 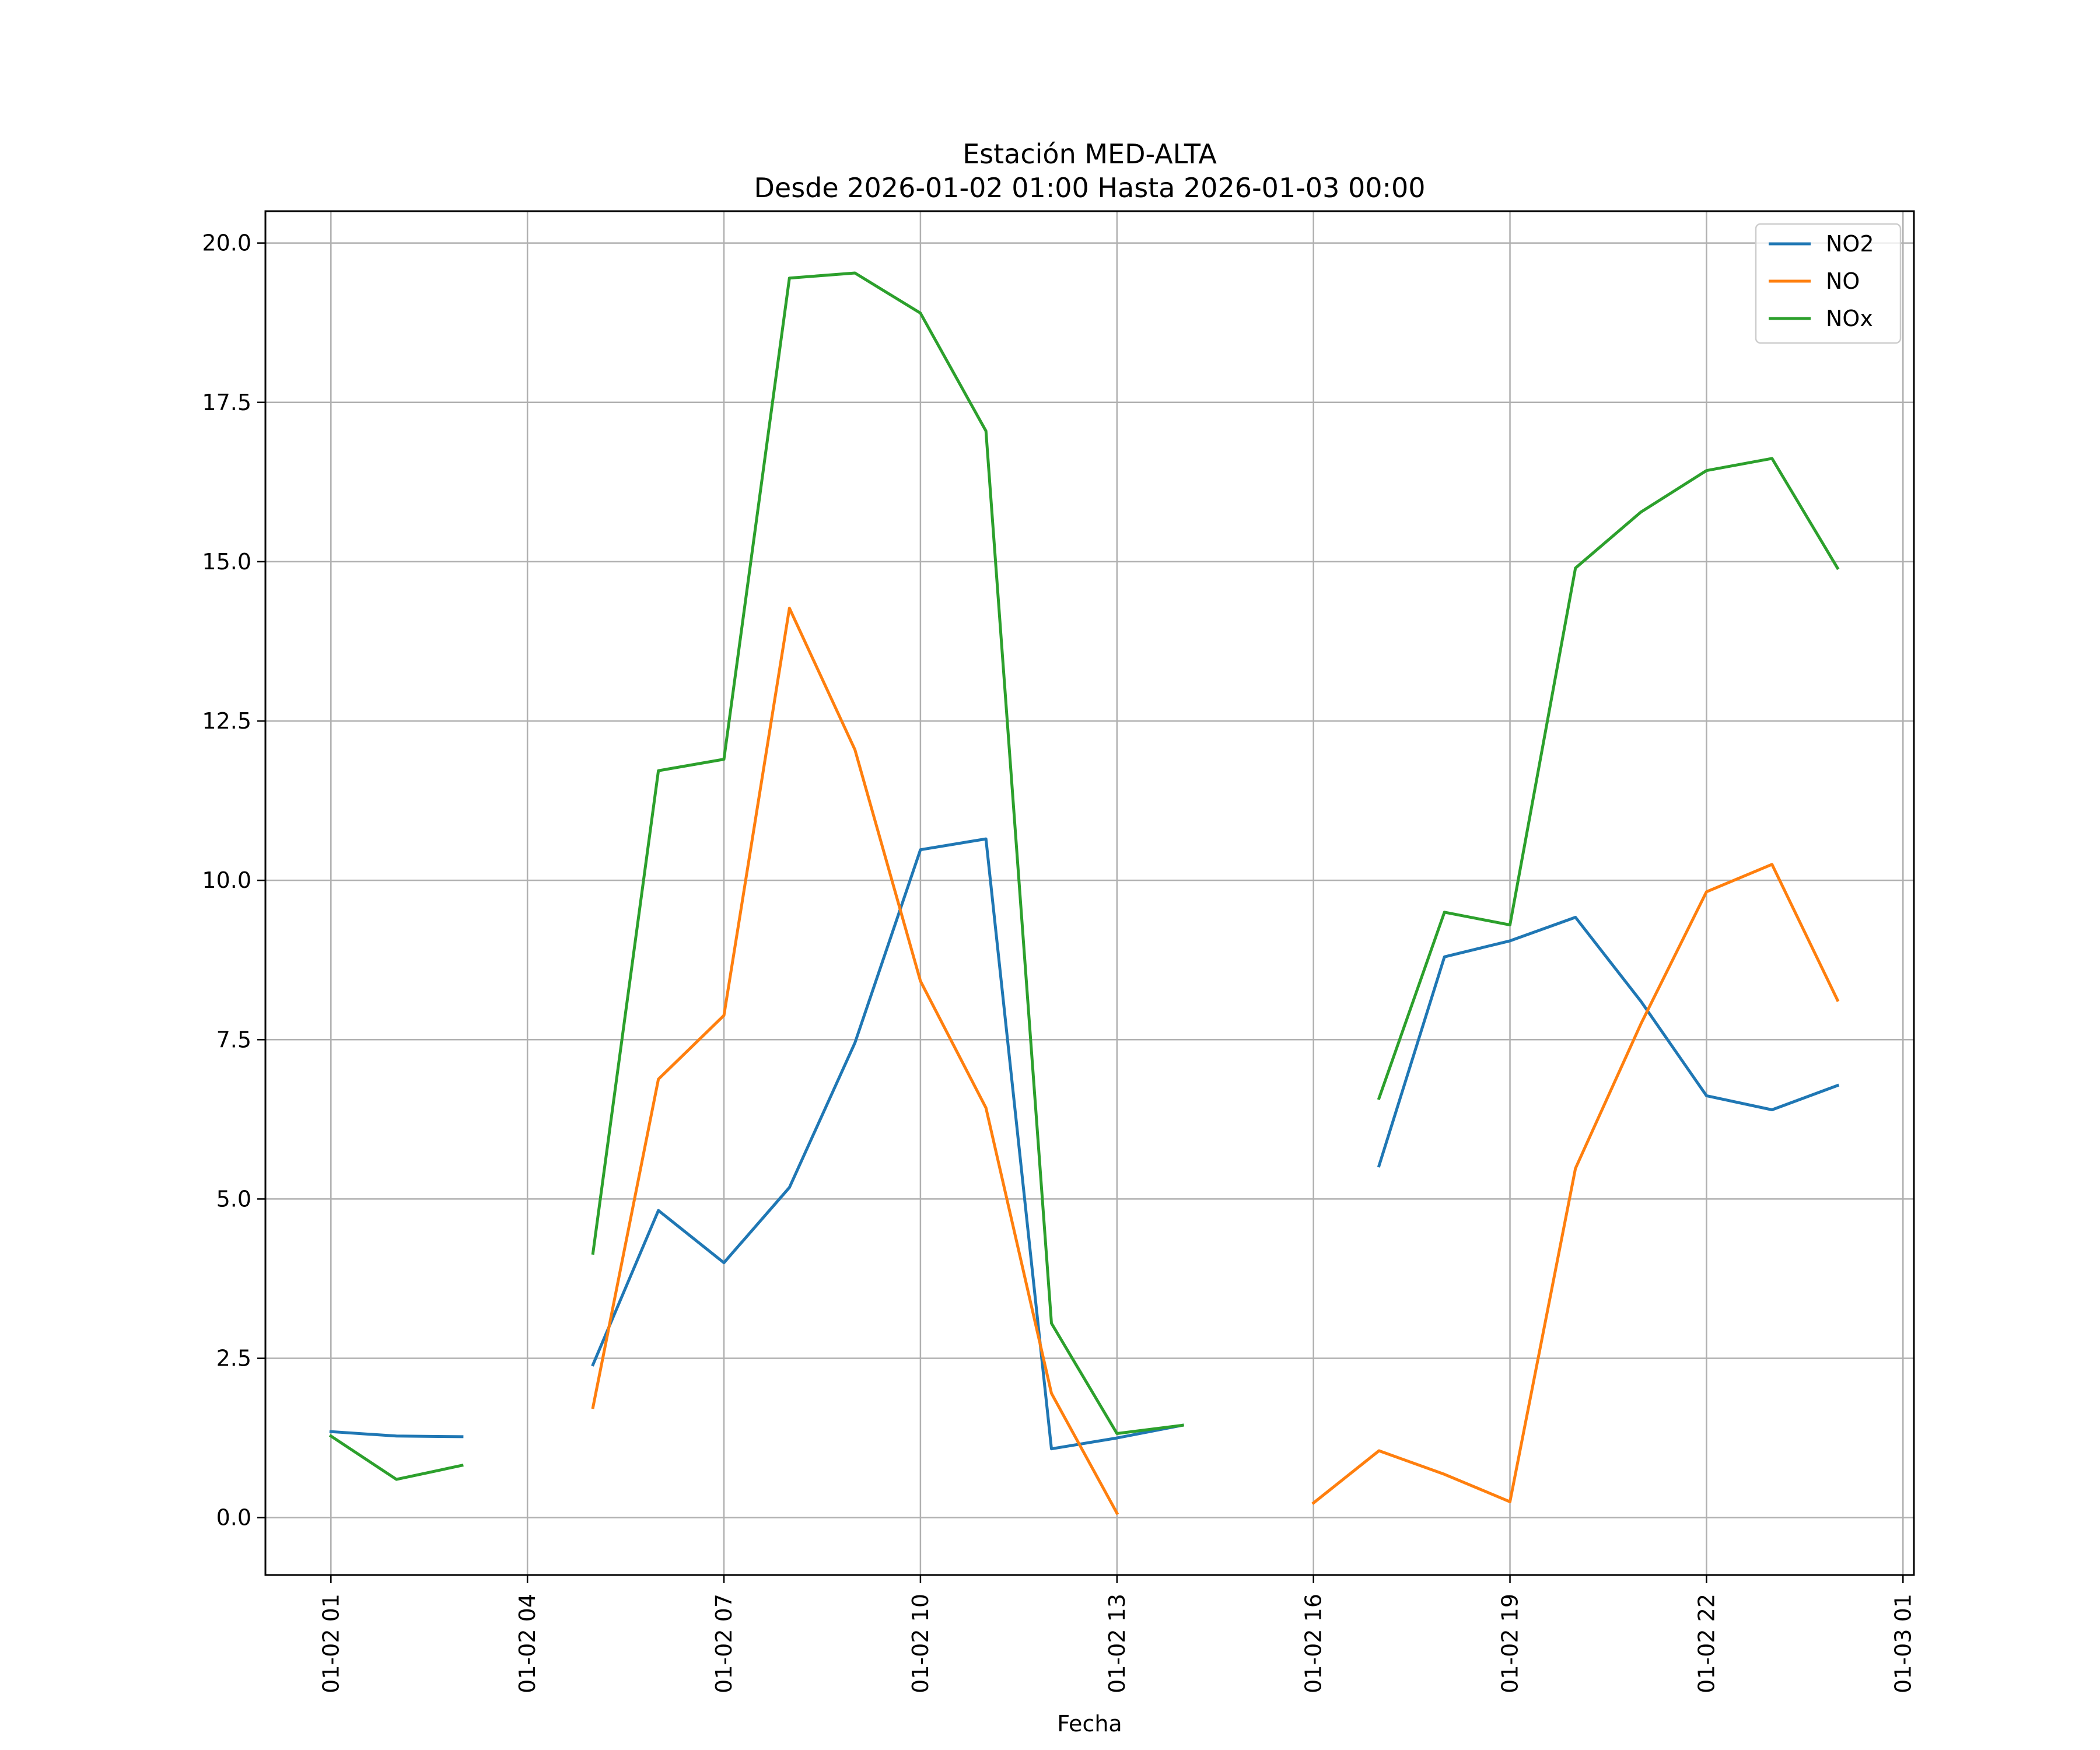 I want to click on x-tick-label: 01-02 01, so click(x=331, y=1643).